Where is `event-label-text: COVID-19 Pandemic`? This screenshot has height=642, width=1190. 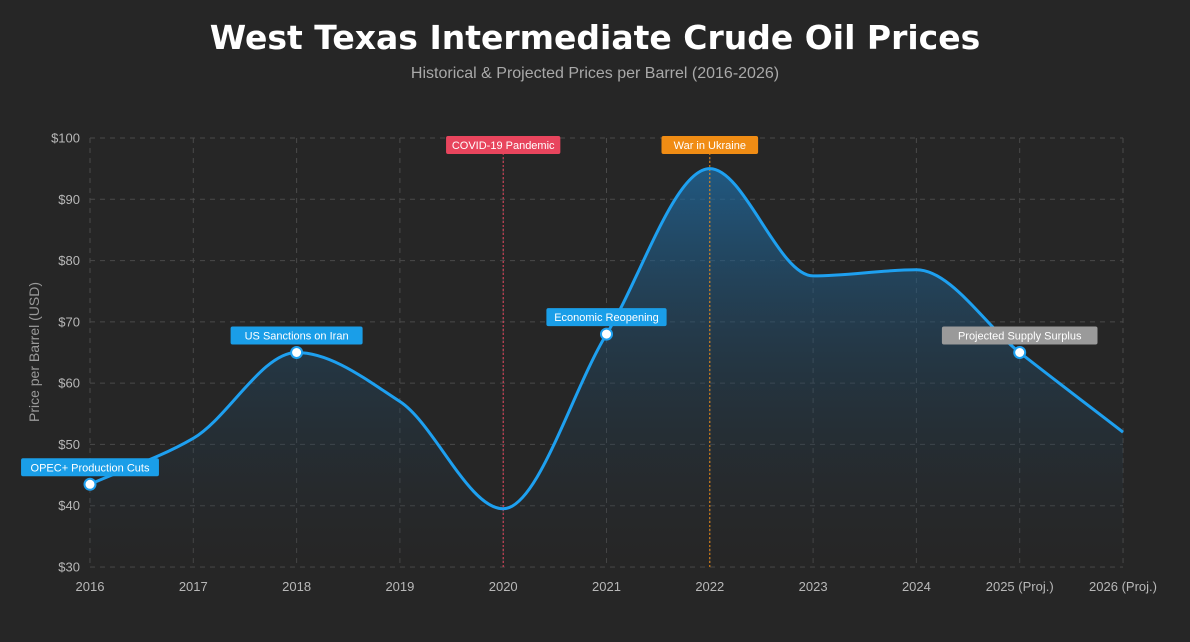
event-label-text: COVID-19 Pandemic is located at coordinates (503, 146).